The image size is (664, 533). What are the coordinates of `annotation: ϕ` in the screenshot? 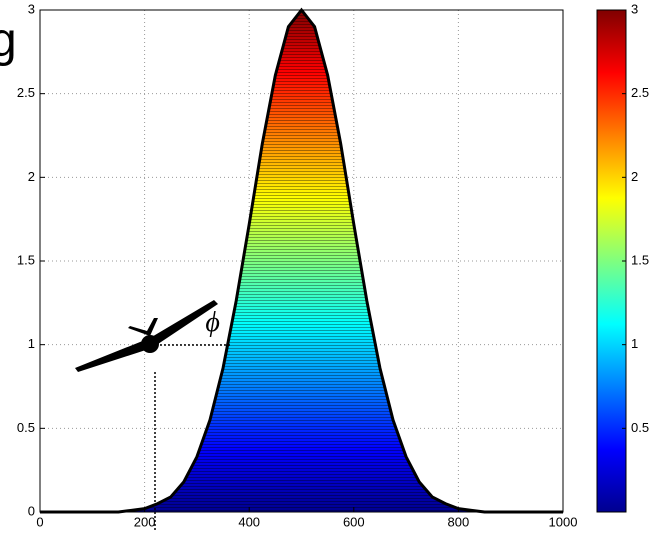 It's located at (212, 322).